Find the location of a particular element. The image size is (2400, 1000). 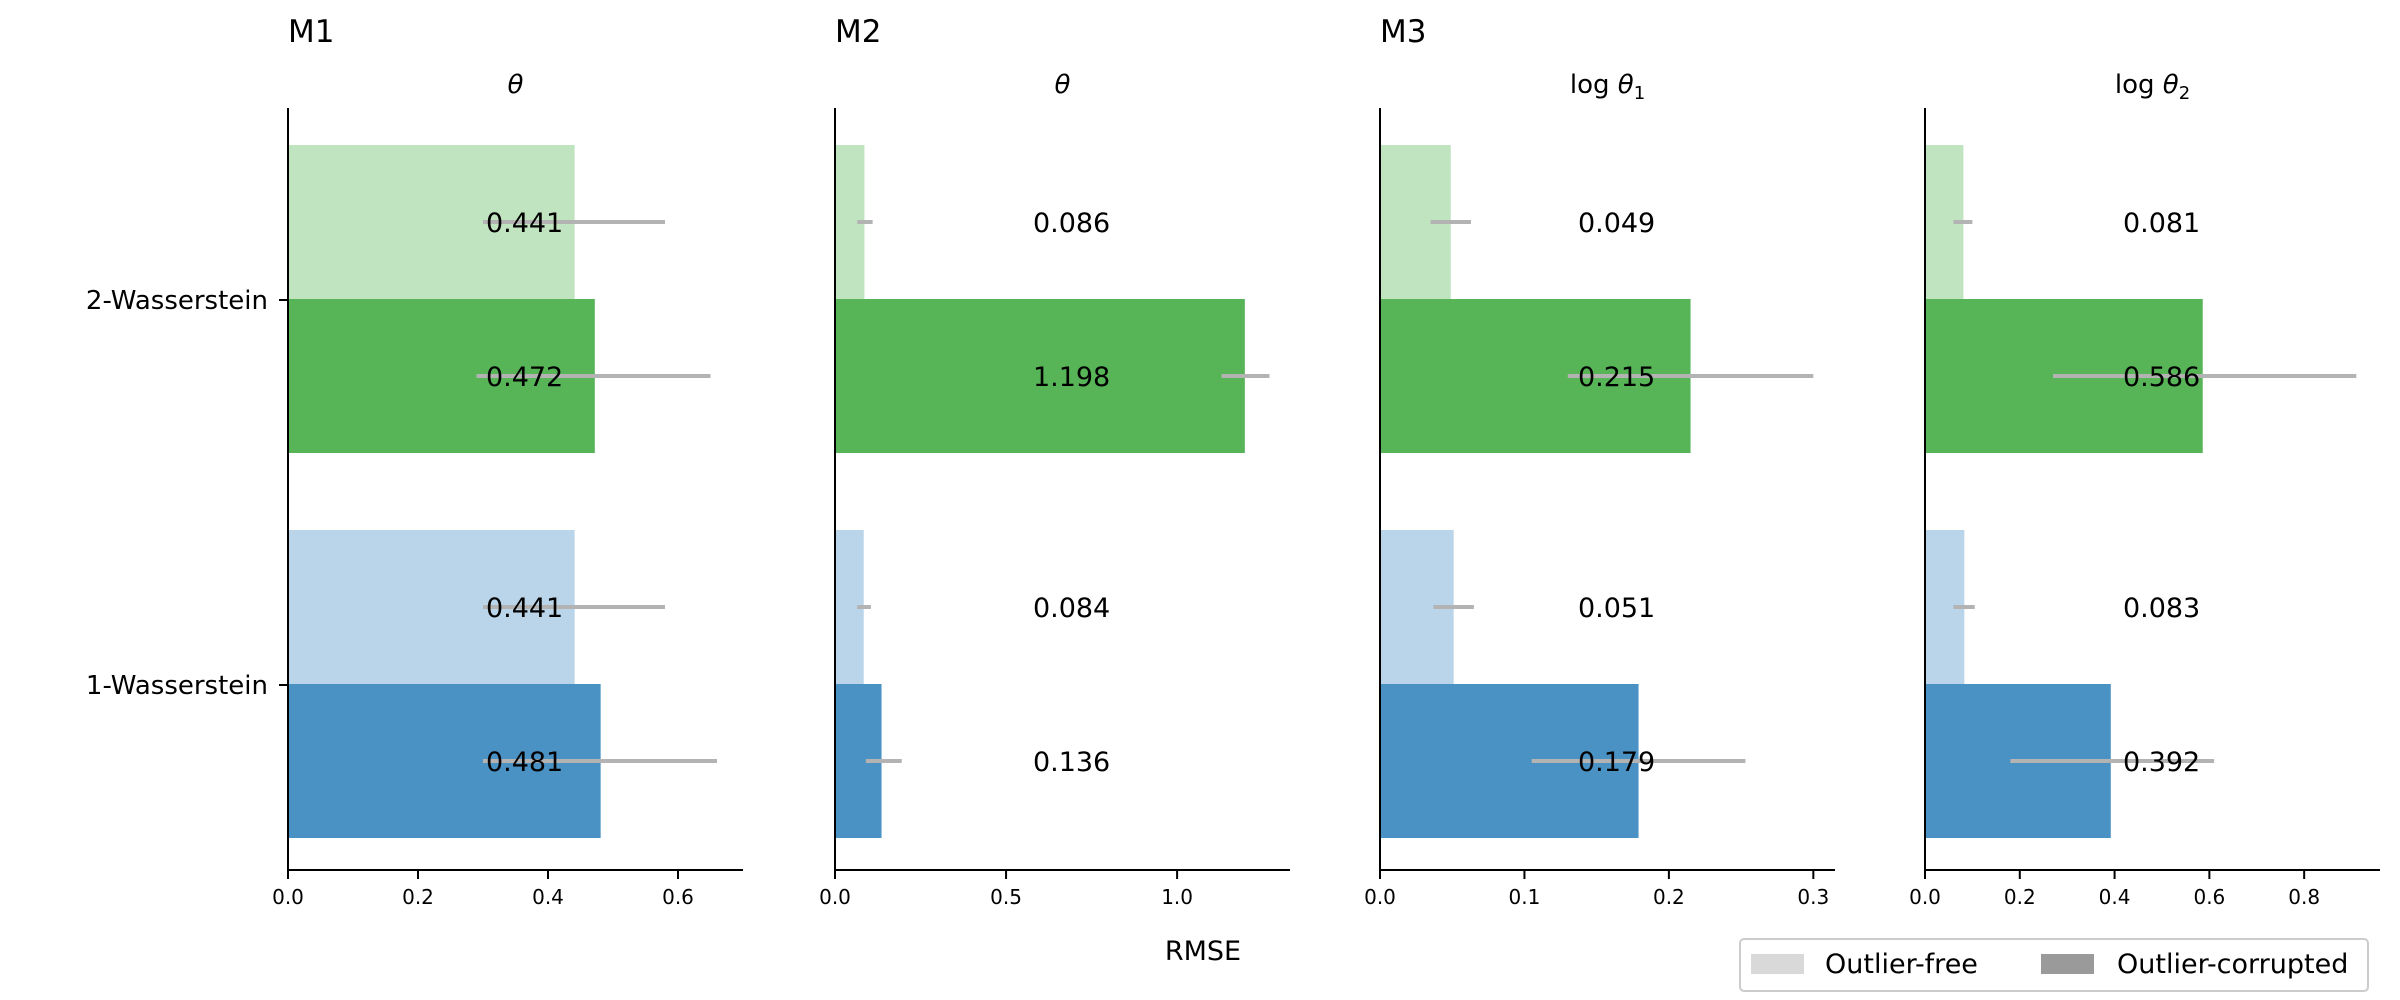

panel-2-bar-2-wasserstein-outlier-corrupted is located at coordinates (1040, 376).